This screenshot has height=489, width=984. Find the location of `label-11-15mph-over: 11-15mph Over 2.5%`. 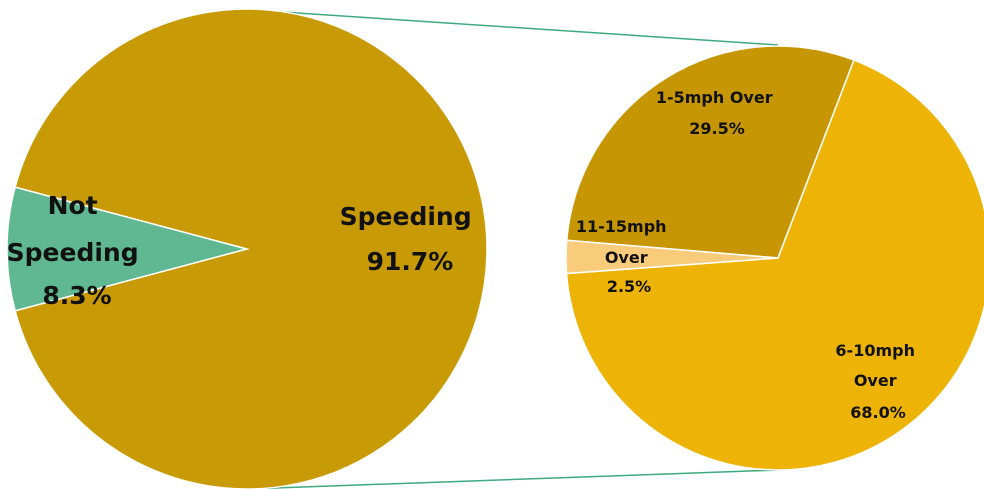

label-11-15mph-over: 11-15mph Over 2.5% is located at coordinates (624, 256).